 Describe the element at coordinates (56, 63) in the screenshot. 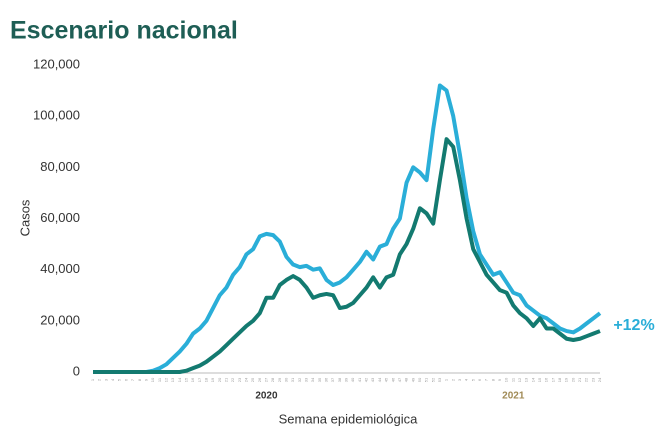

I see `y-tick-label: 120,000` at that location.